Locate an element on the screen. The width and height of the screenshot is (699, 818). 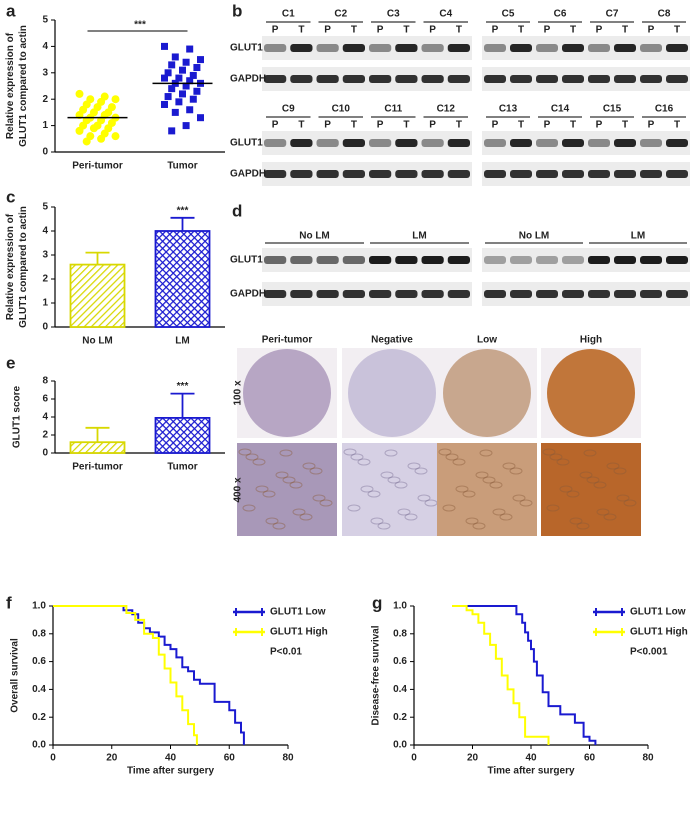
x-tick-label: 40 is located at coordinates (171, 758).